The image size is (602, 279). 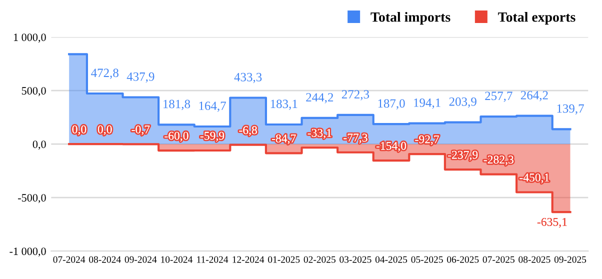 What do you see at coordinates (356, 139) in the screenshot?
I see `data-label: -77,3` at bounding box center [356, 139].